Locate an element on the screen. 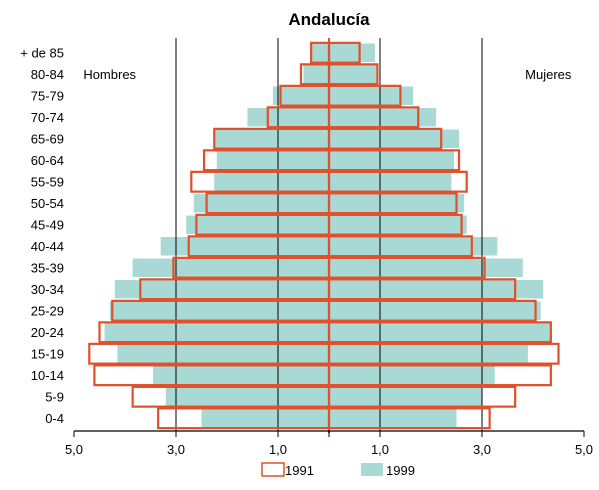 This screenshot has width=599, height=490. legend-label-1999: 1999 is located at coordinates (400, 470).